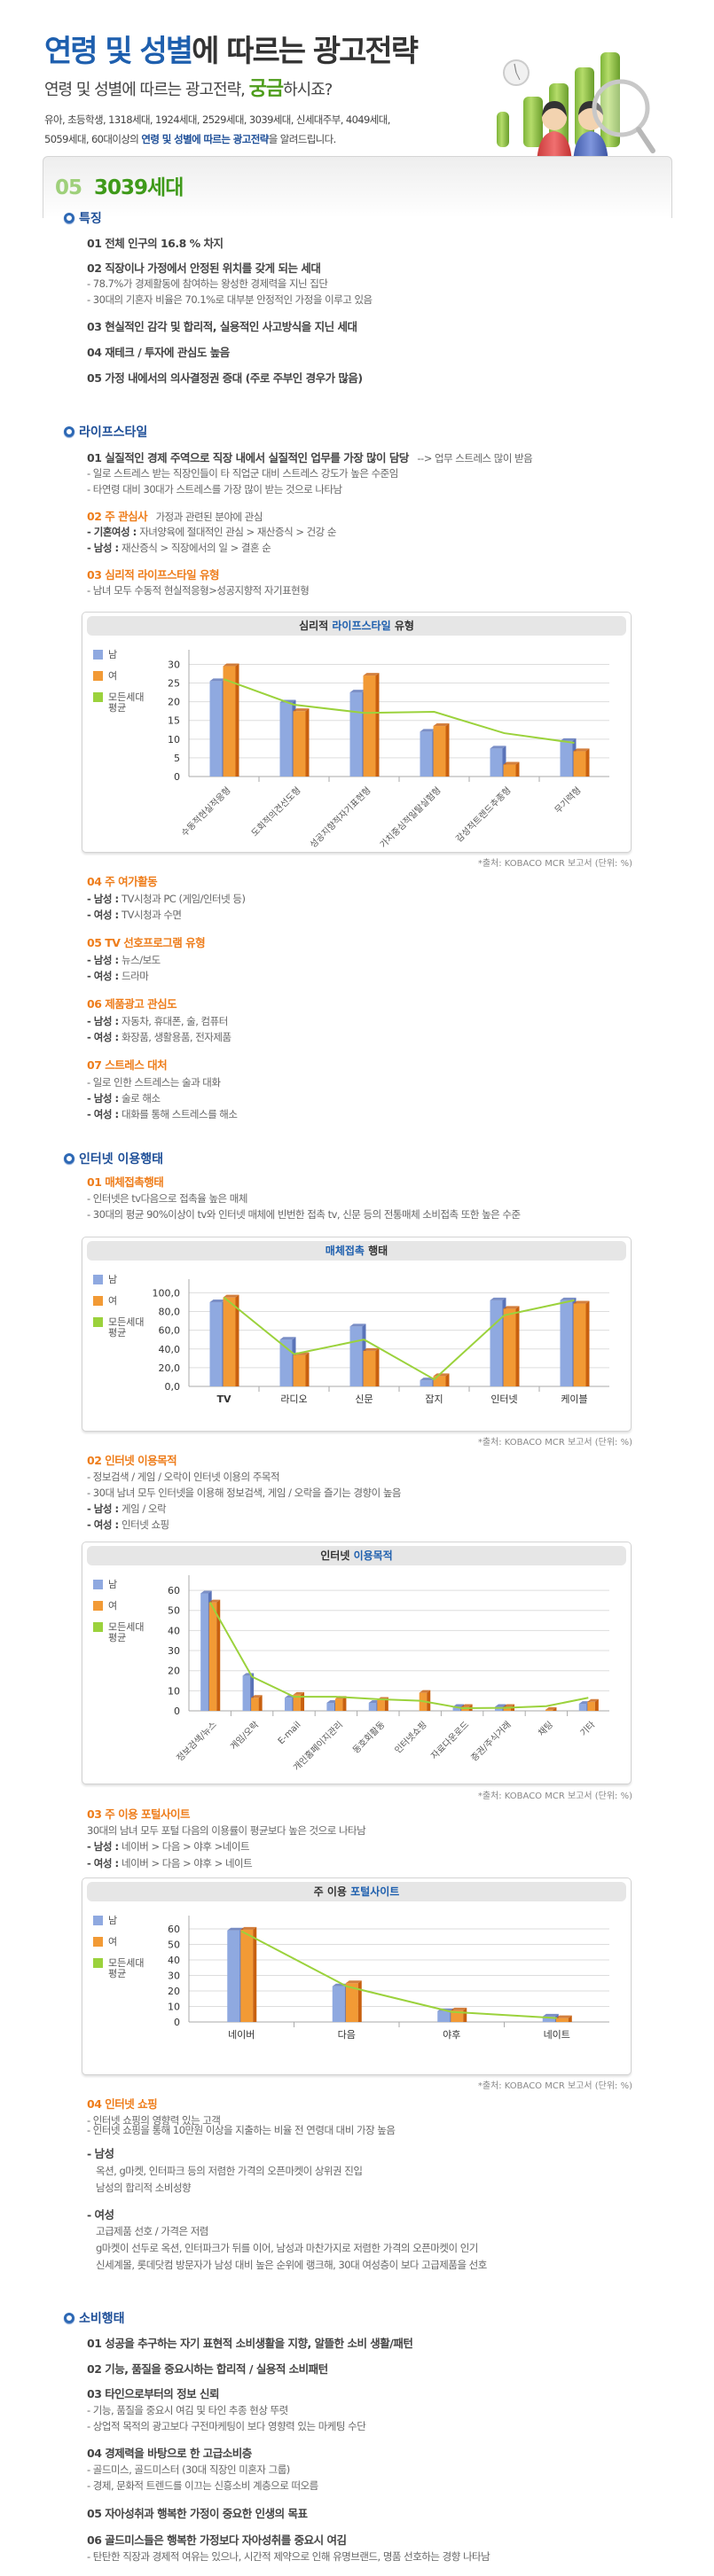  What do you see at coordinates (197, 2513) in the screenshot?
I see `consumption-item-5: 05 자아성취과 행복한 가정이 중요한 인생의 목표` at bounding box center [197, 2513].